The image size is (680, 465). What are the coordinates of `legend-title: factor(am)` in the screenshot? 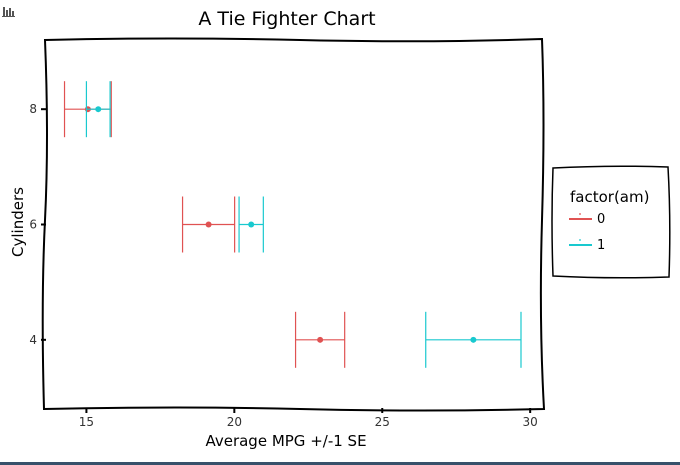 It's located at (609, 197).